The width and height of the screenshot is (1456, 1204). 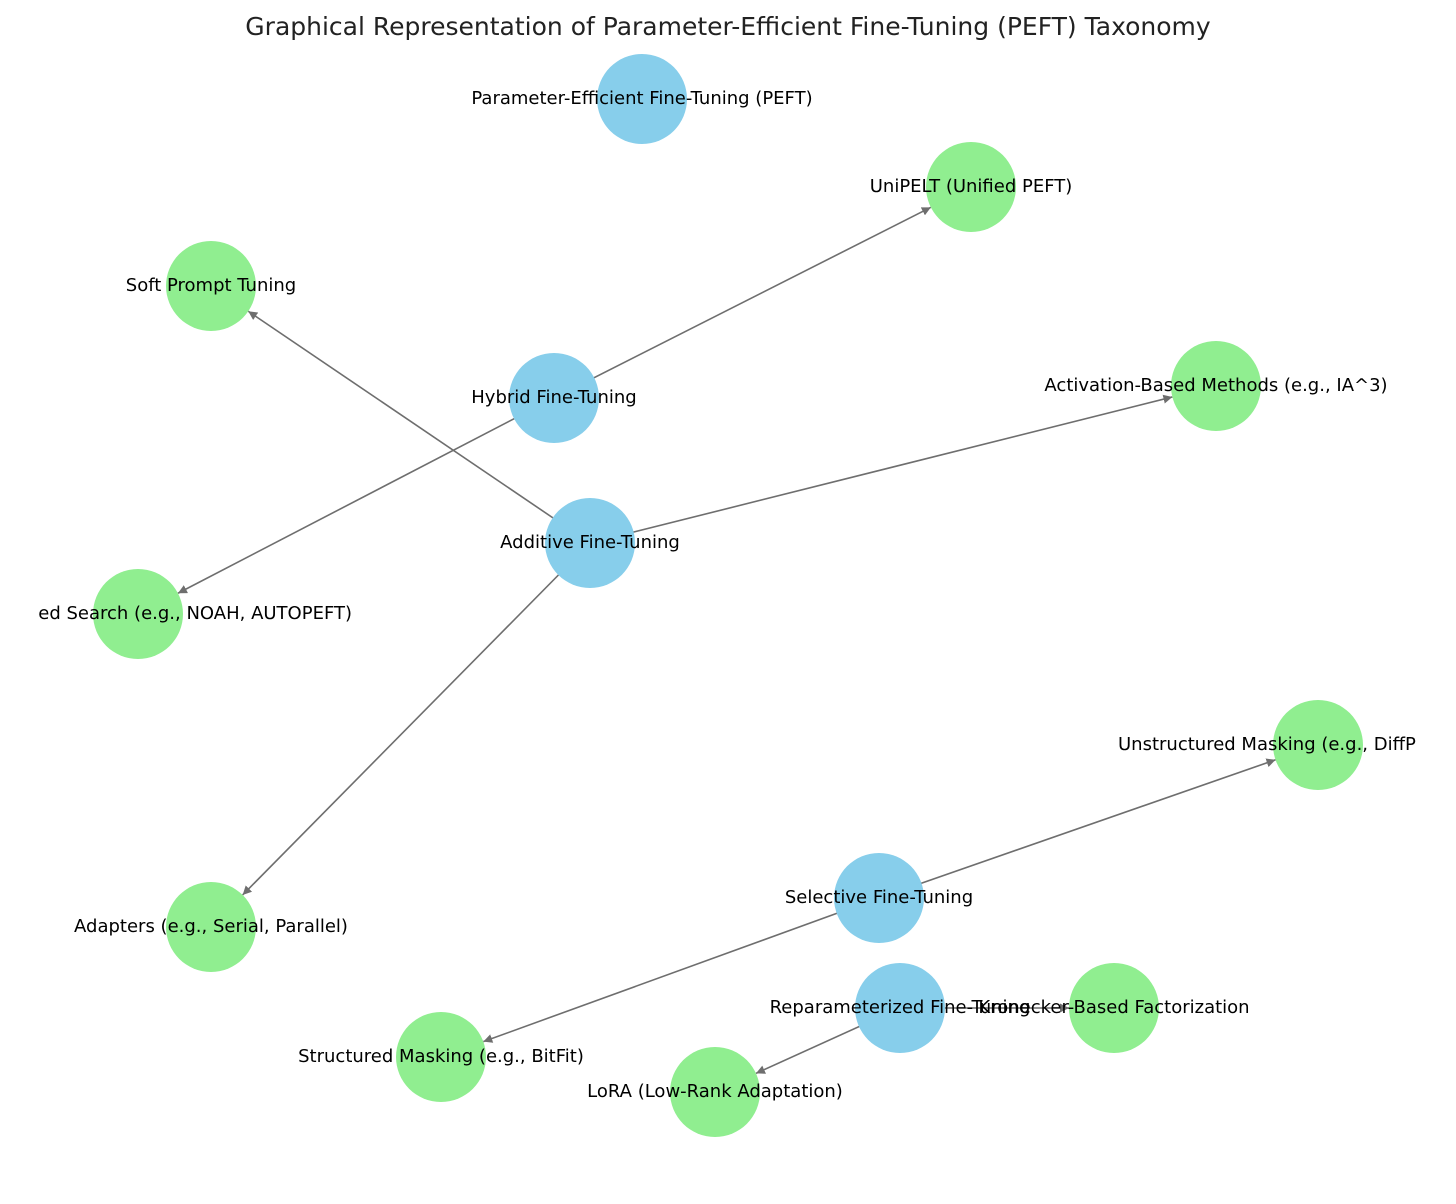 I want to click on node-label: ed Search (e.g., NOAH, AUTOPEFT), so click(x=195, y=613).